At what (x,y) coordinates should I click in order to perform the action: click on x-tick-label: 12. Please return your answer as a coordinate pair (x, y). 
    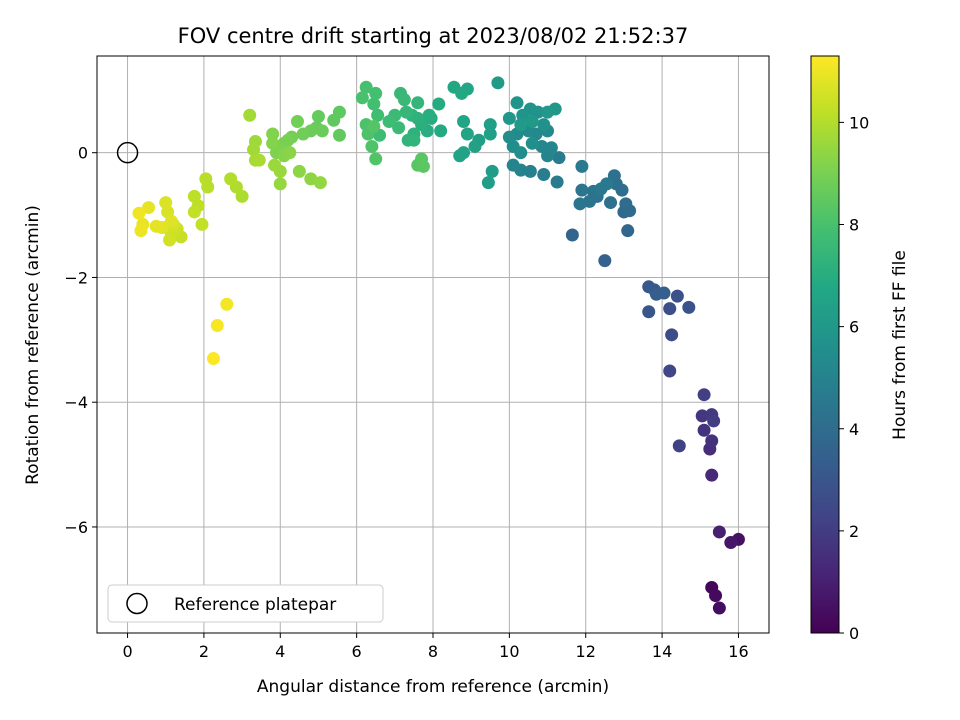
    Looking at the image, I should click on (586, 651).